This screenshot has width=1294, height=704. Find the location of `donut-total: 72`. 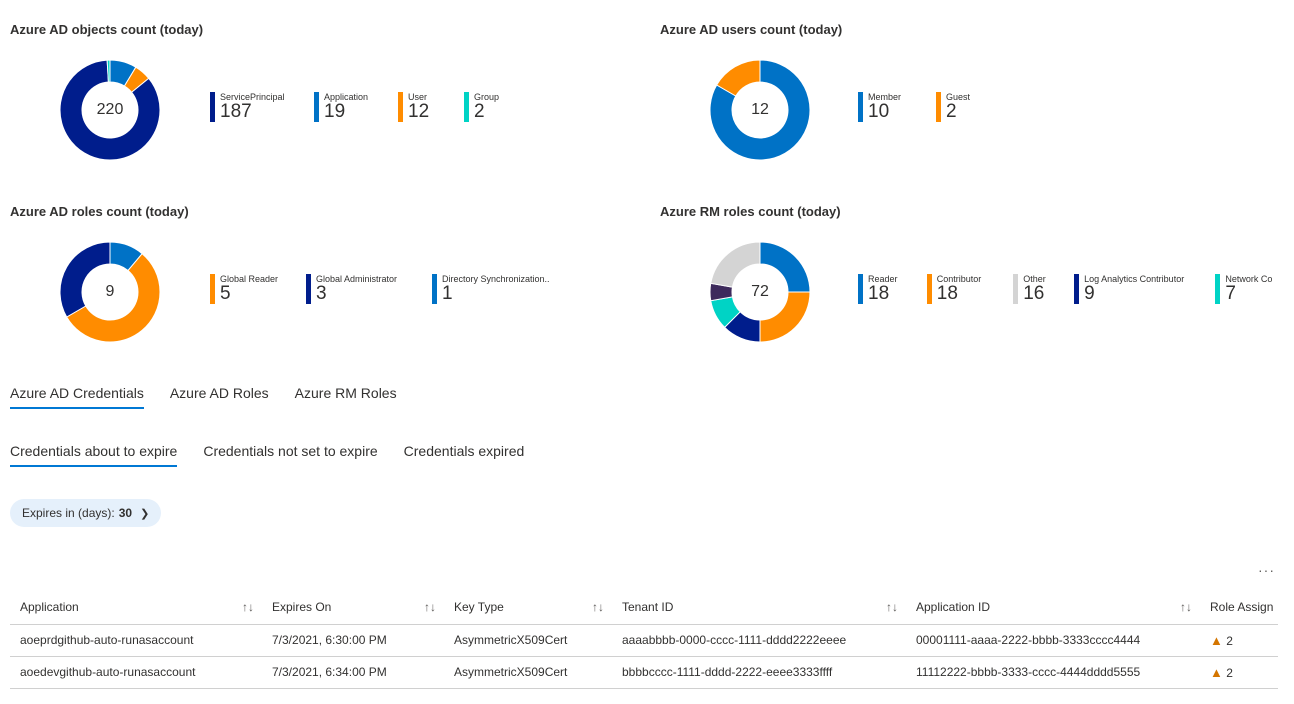

donut-total: 72 is located at coordinates (760, 291).